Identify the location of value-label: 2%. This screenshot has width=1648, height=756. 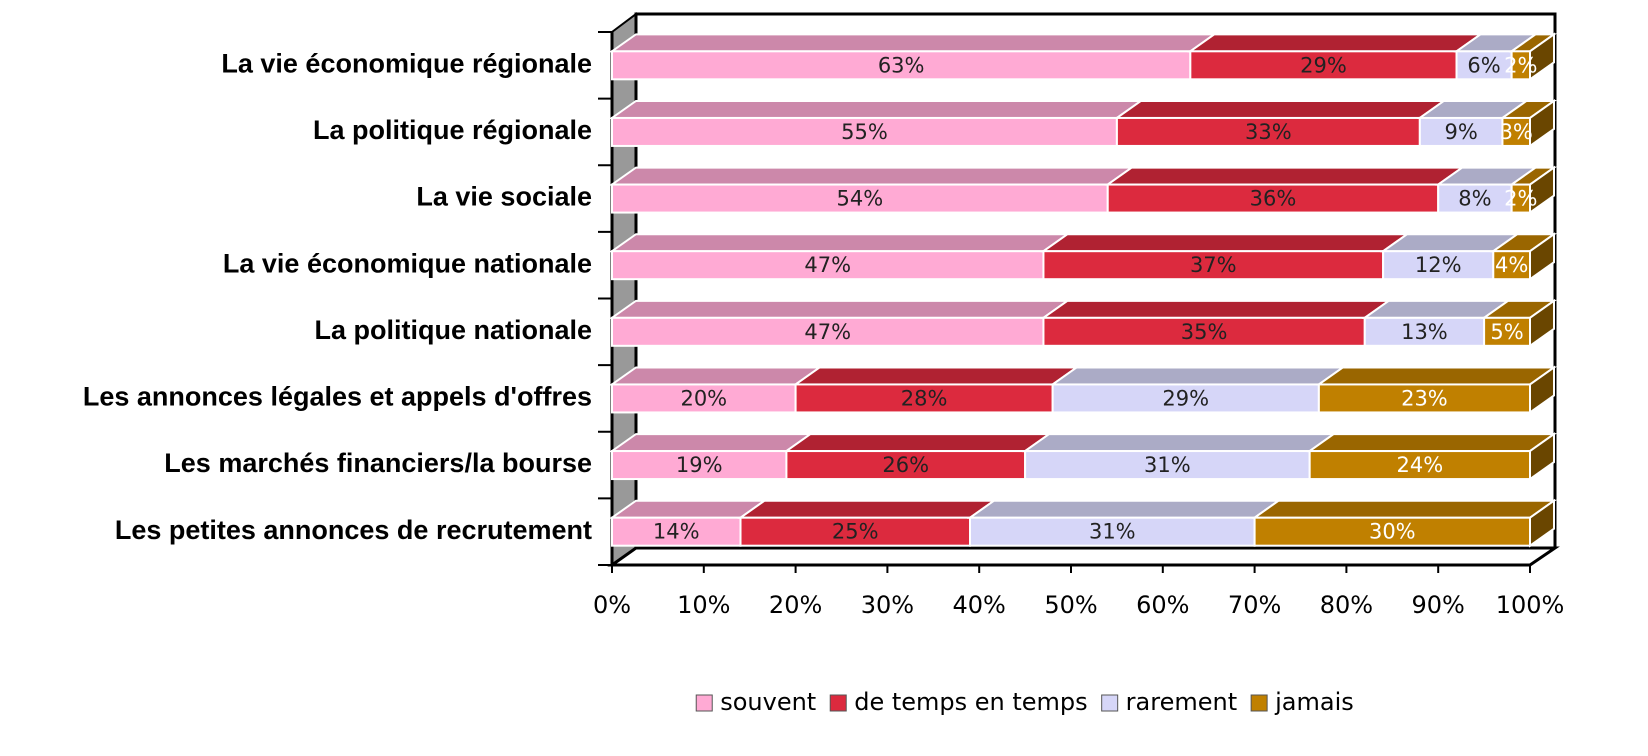
(1520, 199).